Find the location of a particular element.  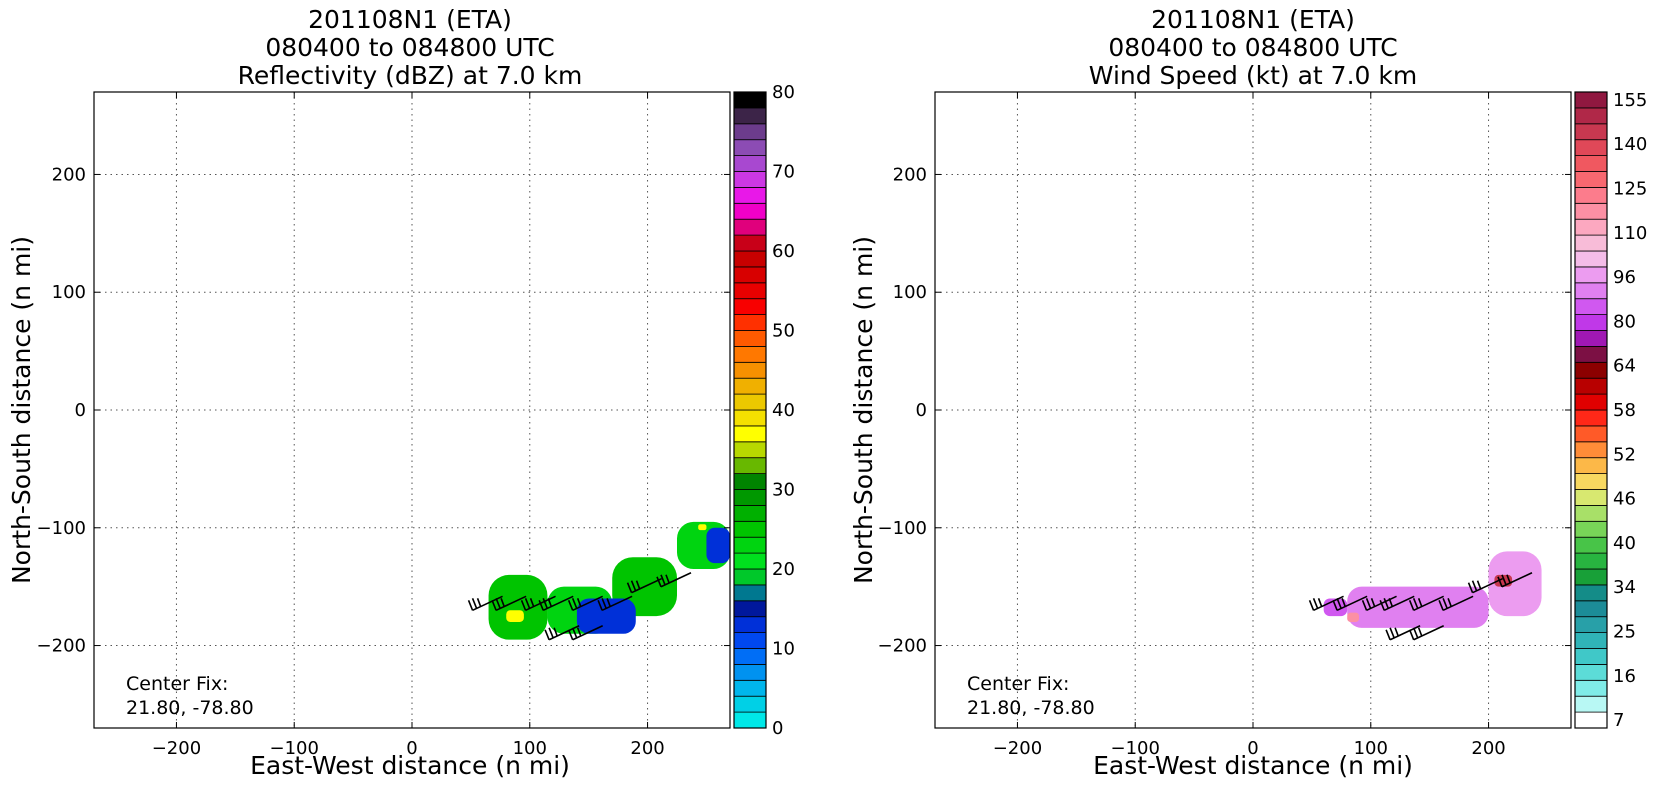

center-fix-label: Center Fix: is located at coordinates (177, 684).